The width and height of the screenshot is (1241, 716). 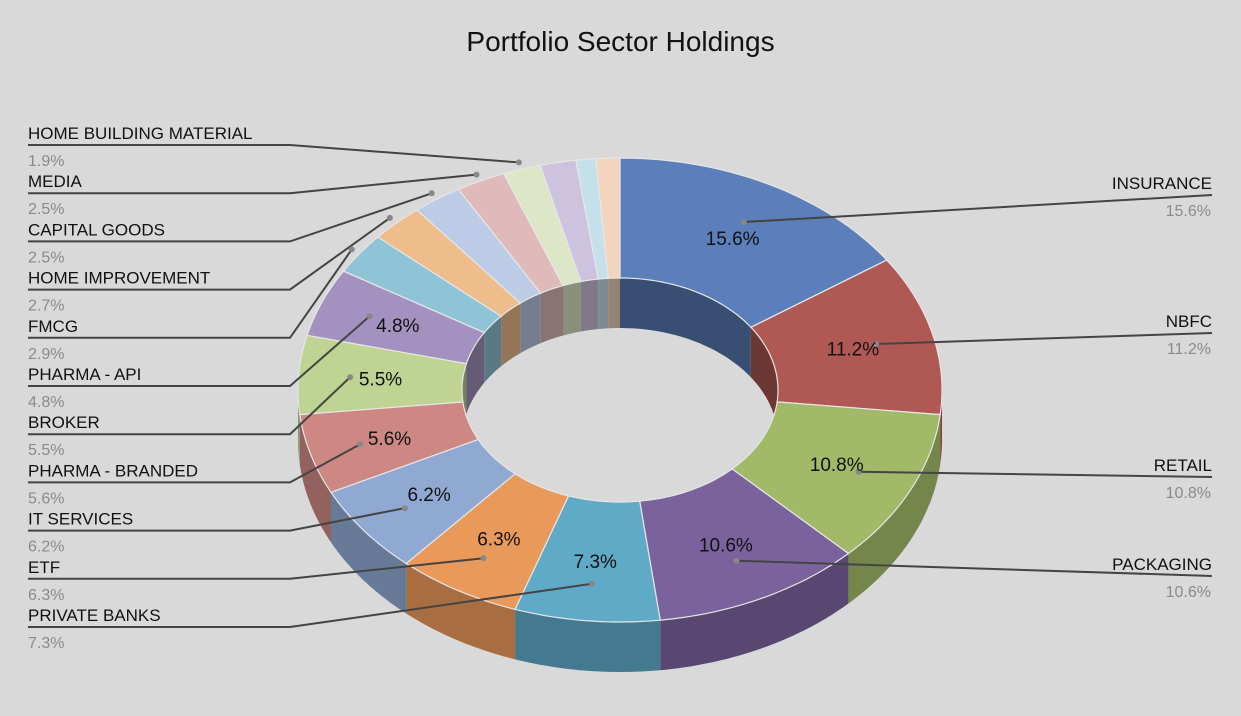 What do you see at coordinates (216, 519) in the screenshot?
I see `callout-line-it-services` at bounding box center [216, 519].